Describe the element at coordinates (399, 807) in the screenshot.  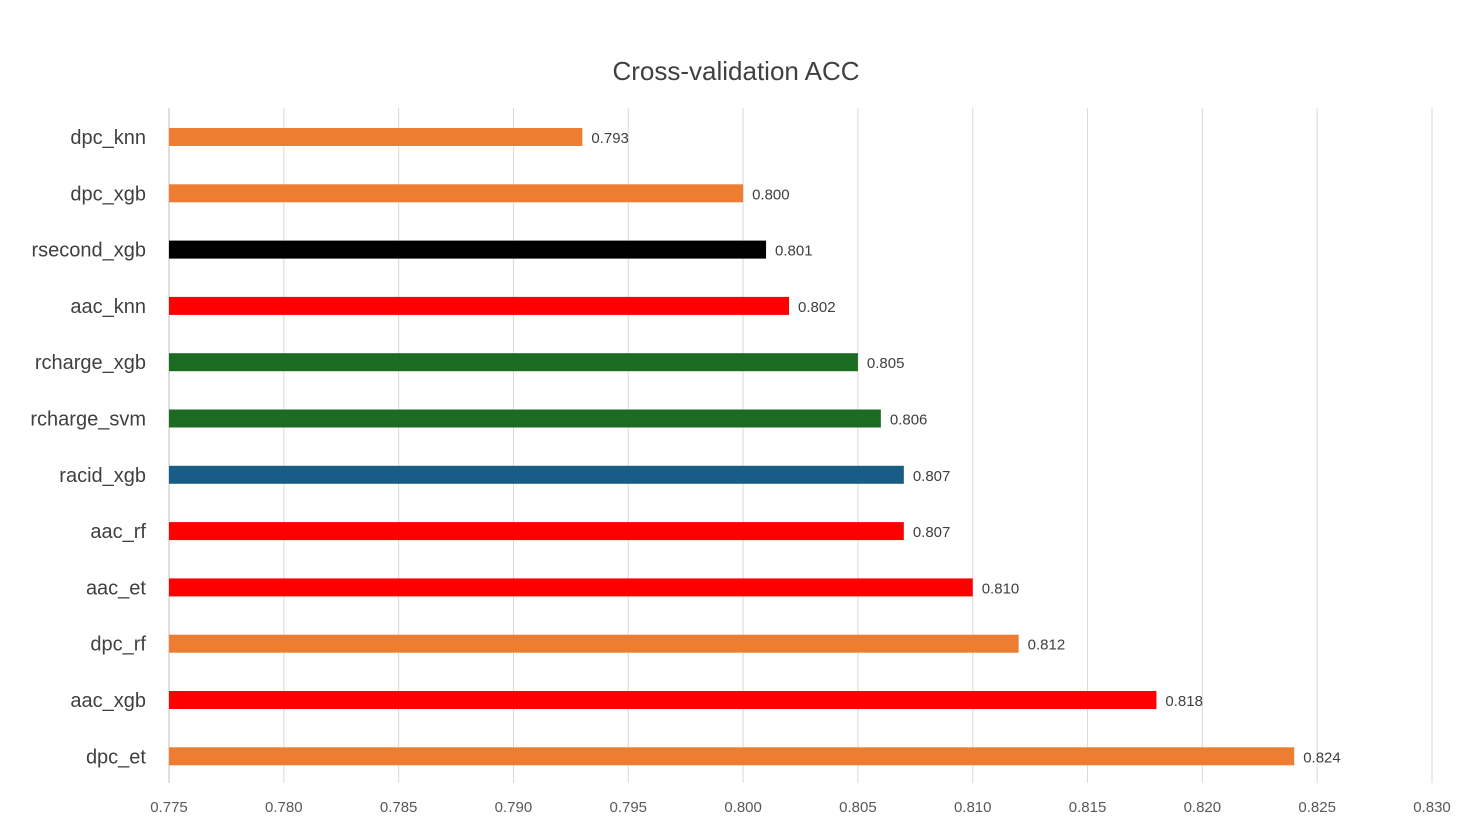
I see `x-tick-label: 0.785` at that location.